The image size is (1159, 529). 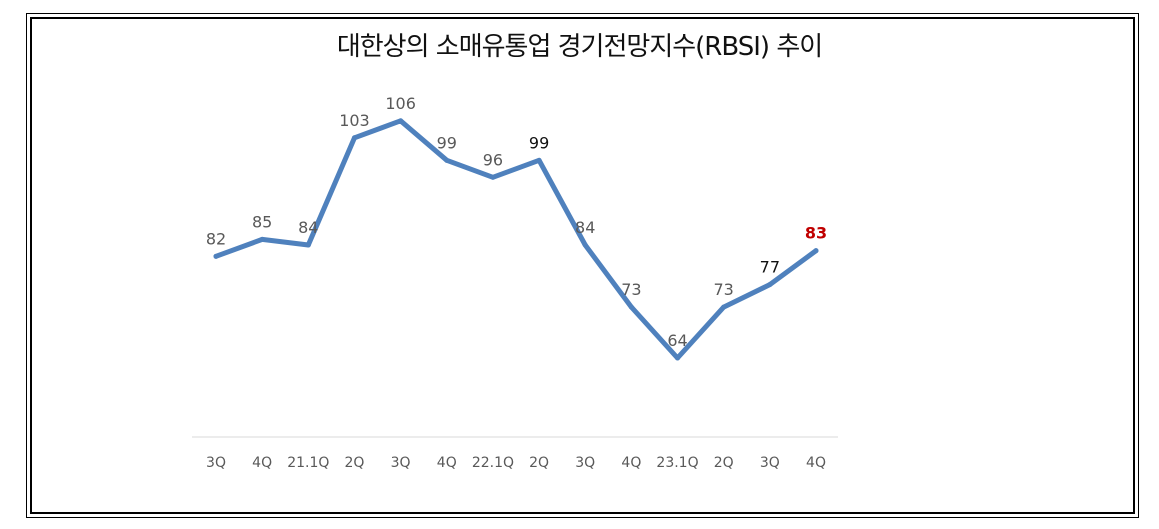 I want to click on data-label: 64, so click(x=677, y=340).